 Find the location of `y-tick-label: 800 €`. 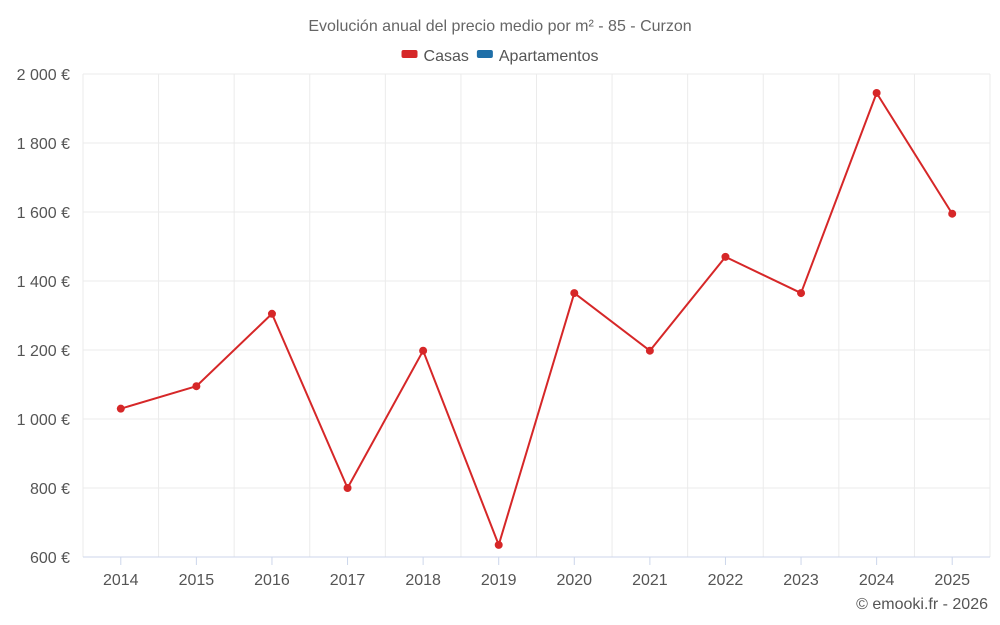

y-tick-label: 800 € is located at coordinates (50, 489).